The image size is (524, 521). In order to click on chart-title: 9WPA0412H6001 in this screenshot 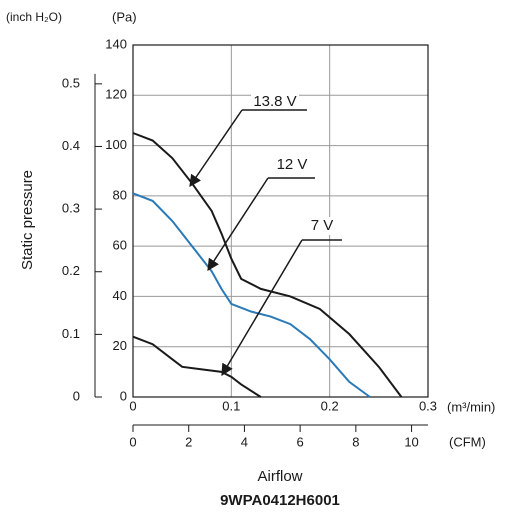, I will do `click(280, 500)`.